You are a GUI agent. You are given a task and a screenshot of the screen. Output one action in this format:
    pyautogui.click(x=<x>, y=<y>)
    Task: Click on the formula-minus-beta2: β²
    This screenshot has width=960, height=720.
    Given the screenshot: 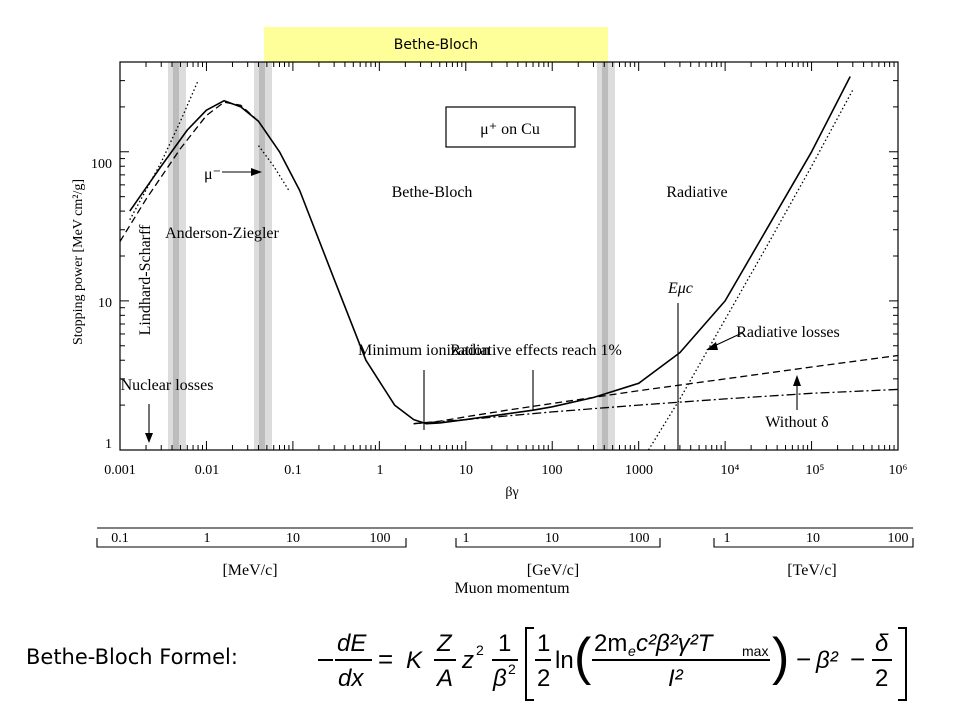 What is the action you would take?
    pyautogui.click(x=827, y=660)
    